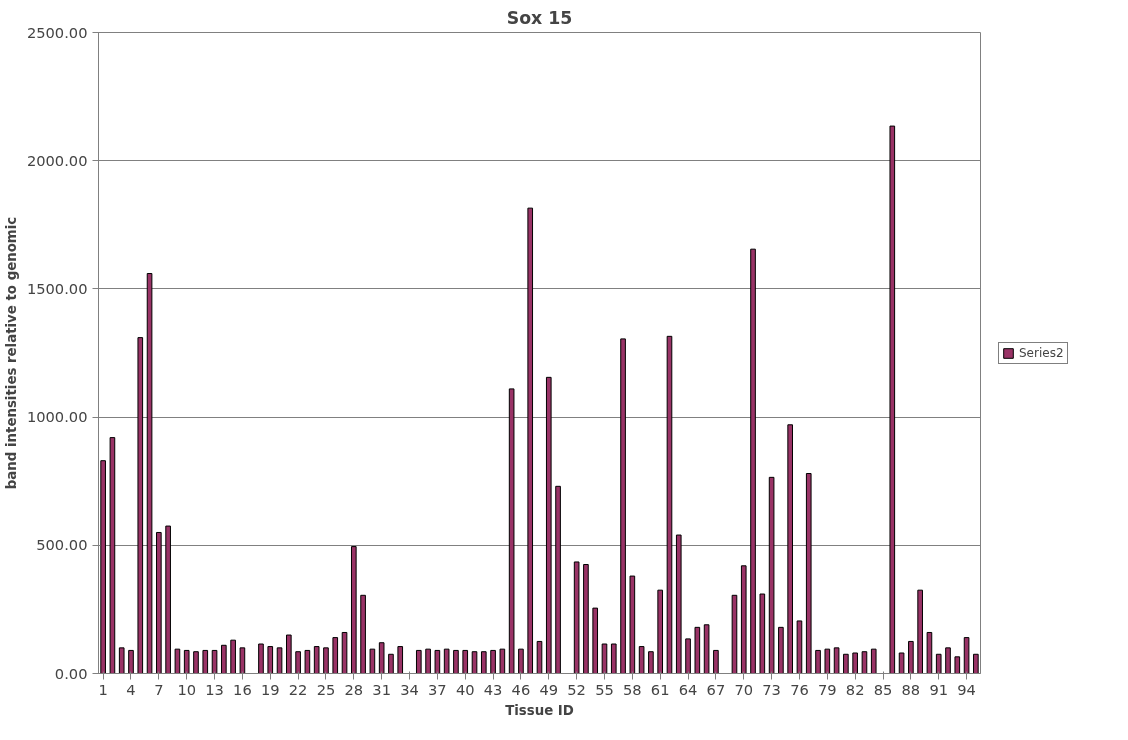 This screenshot has width=1128, height=740. I want to click on x-tick-label: 25, so click(326, 689).